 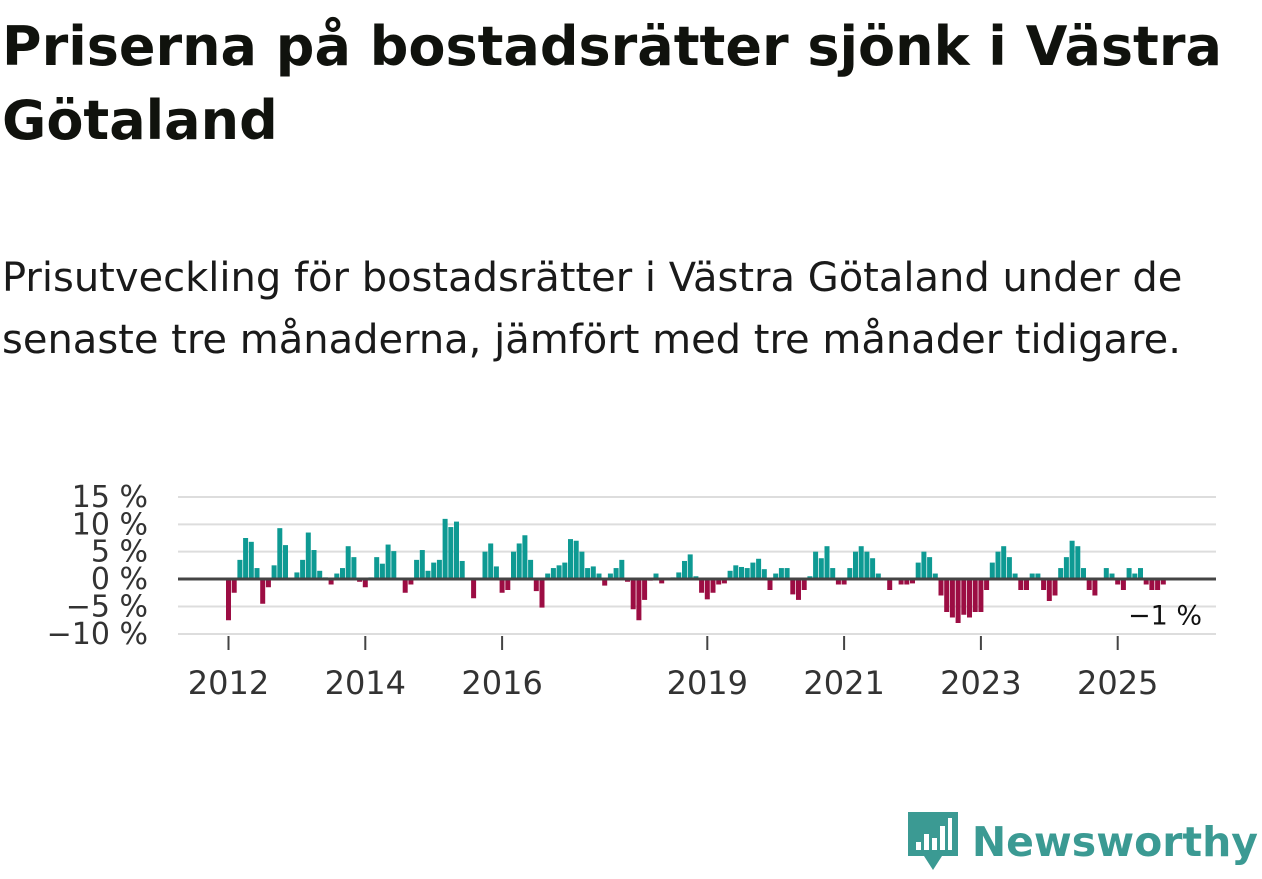 What do you see at coordinates (697, 565) in the screenshot?
I see `grid-layer` at bounding box center [697, 565].